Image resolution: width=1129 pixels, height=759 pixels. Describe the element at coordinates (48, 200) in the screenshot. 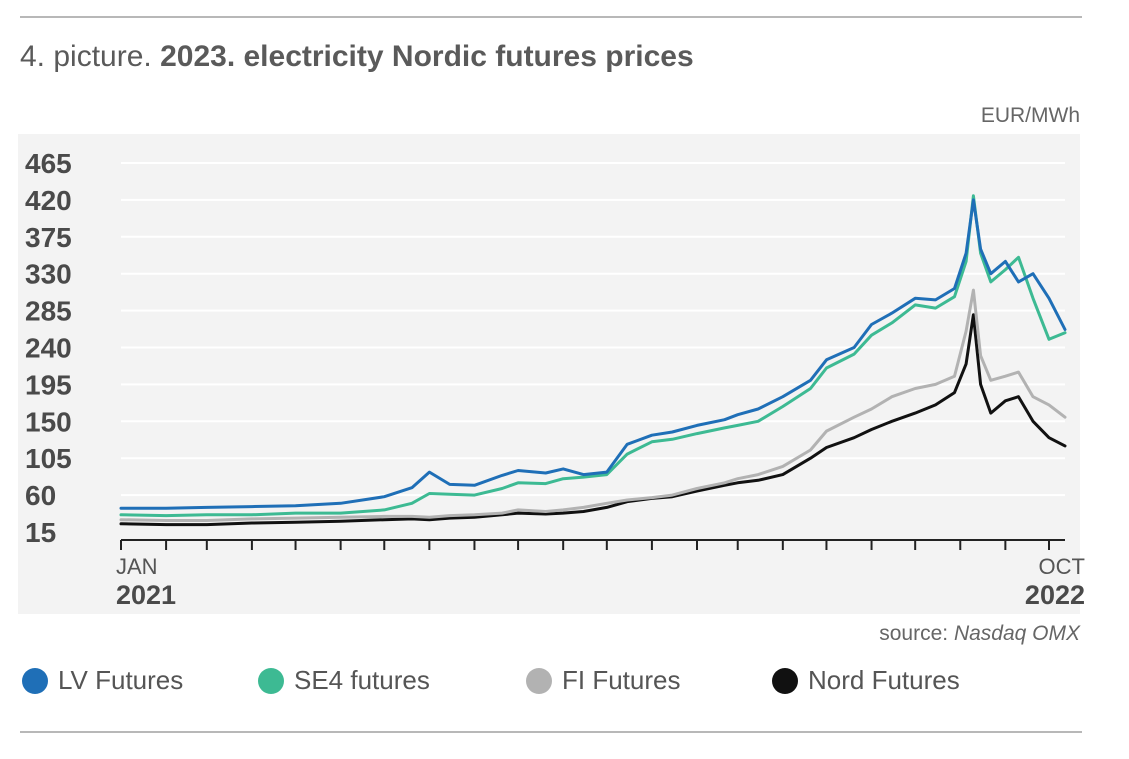

I see `y-tick-label: 420` at that location.